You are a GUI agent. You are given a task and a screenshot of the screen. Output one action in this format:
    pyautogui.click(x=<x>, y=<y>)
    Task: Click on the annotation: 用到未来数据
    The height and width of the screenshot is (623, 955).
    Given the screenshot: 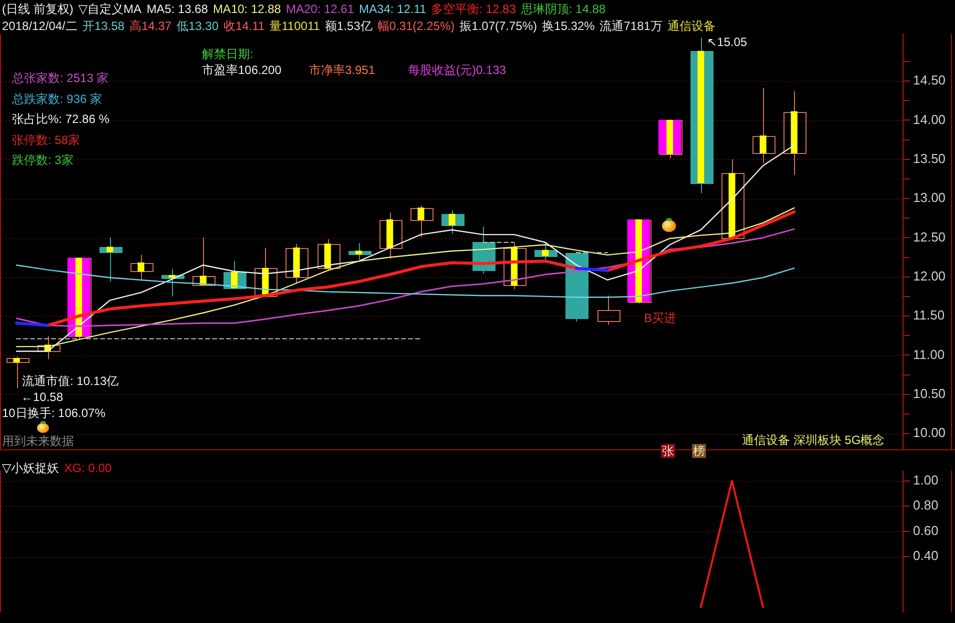 What is the action you would take?
    pyautogui.click(x=38, y=441)
    